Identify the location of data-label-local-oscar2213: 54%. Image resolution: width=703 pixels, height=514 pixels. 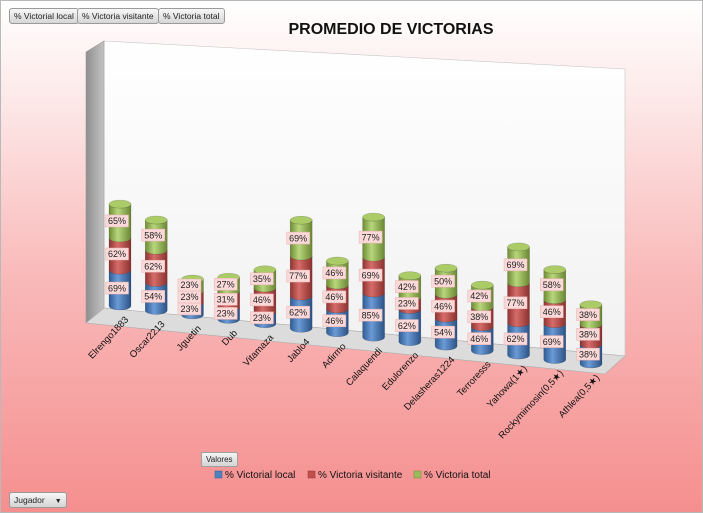
(153, 297).